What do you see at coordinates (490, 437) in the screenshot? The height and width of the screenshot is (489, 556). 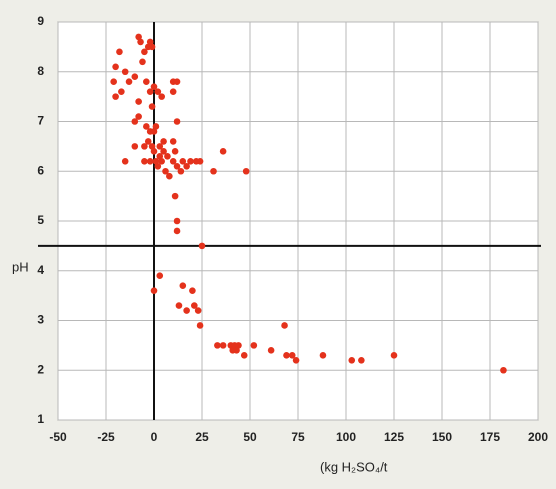 I see `x-tick-label: 175` at bounding box center [490, 437].